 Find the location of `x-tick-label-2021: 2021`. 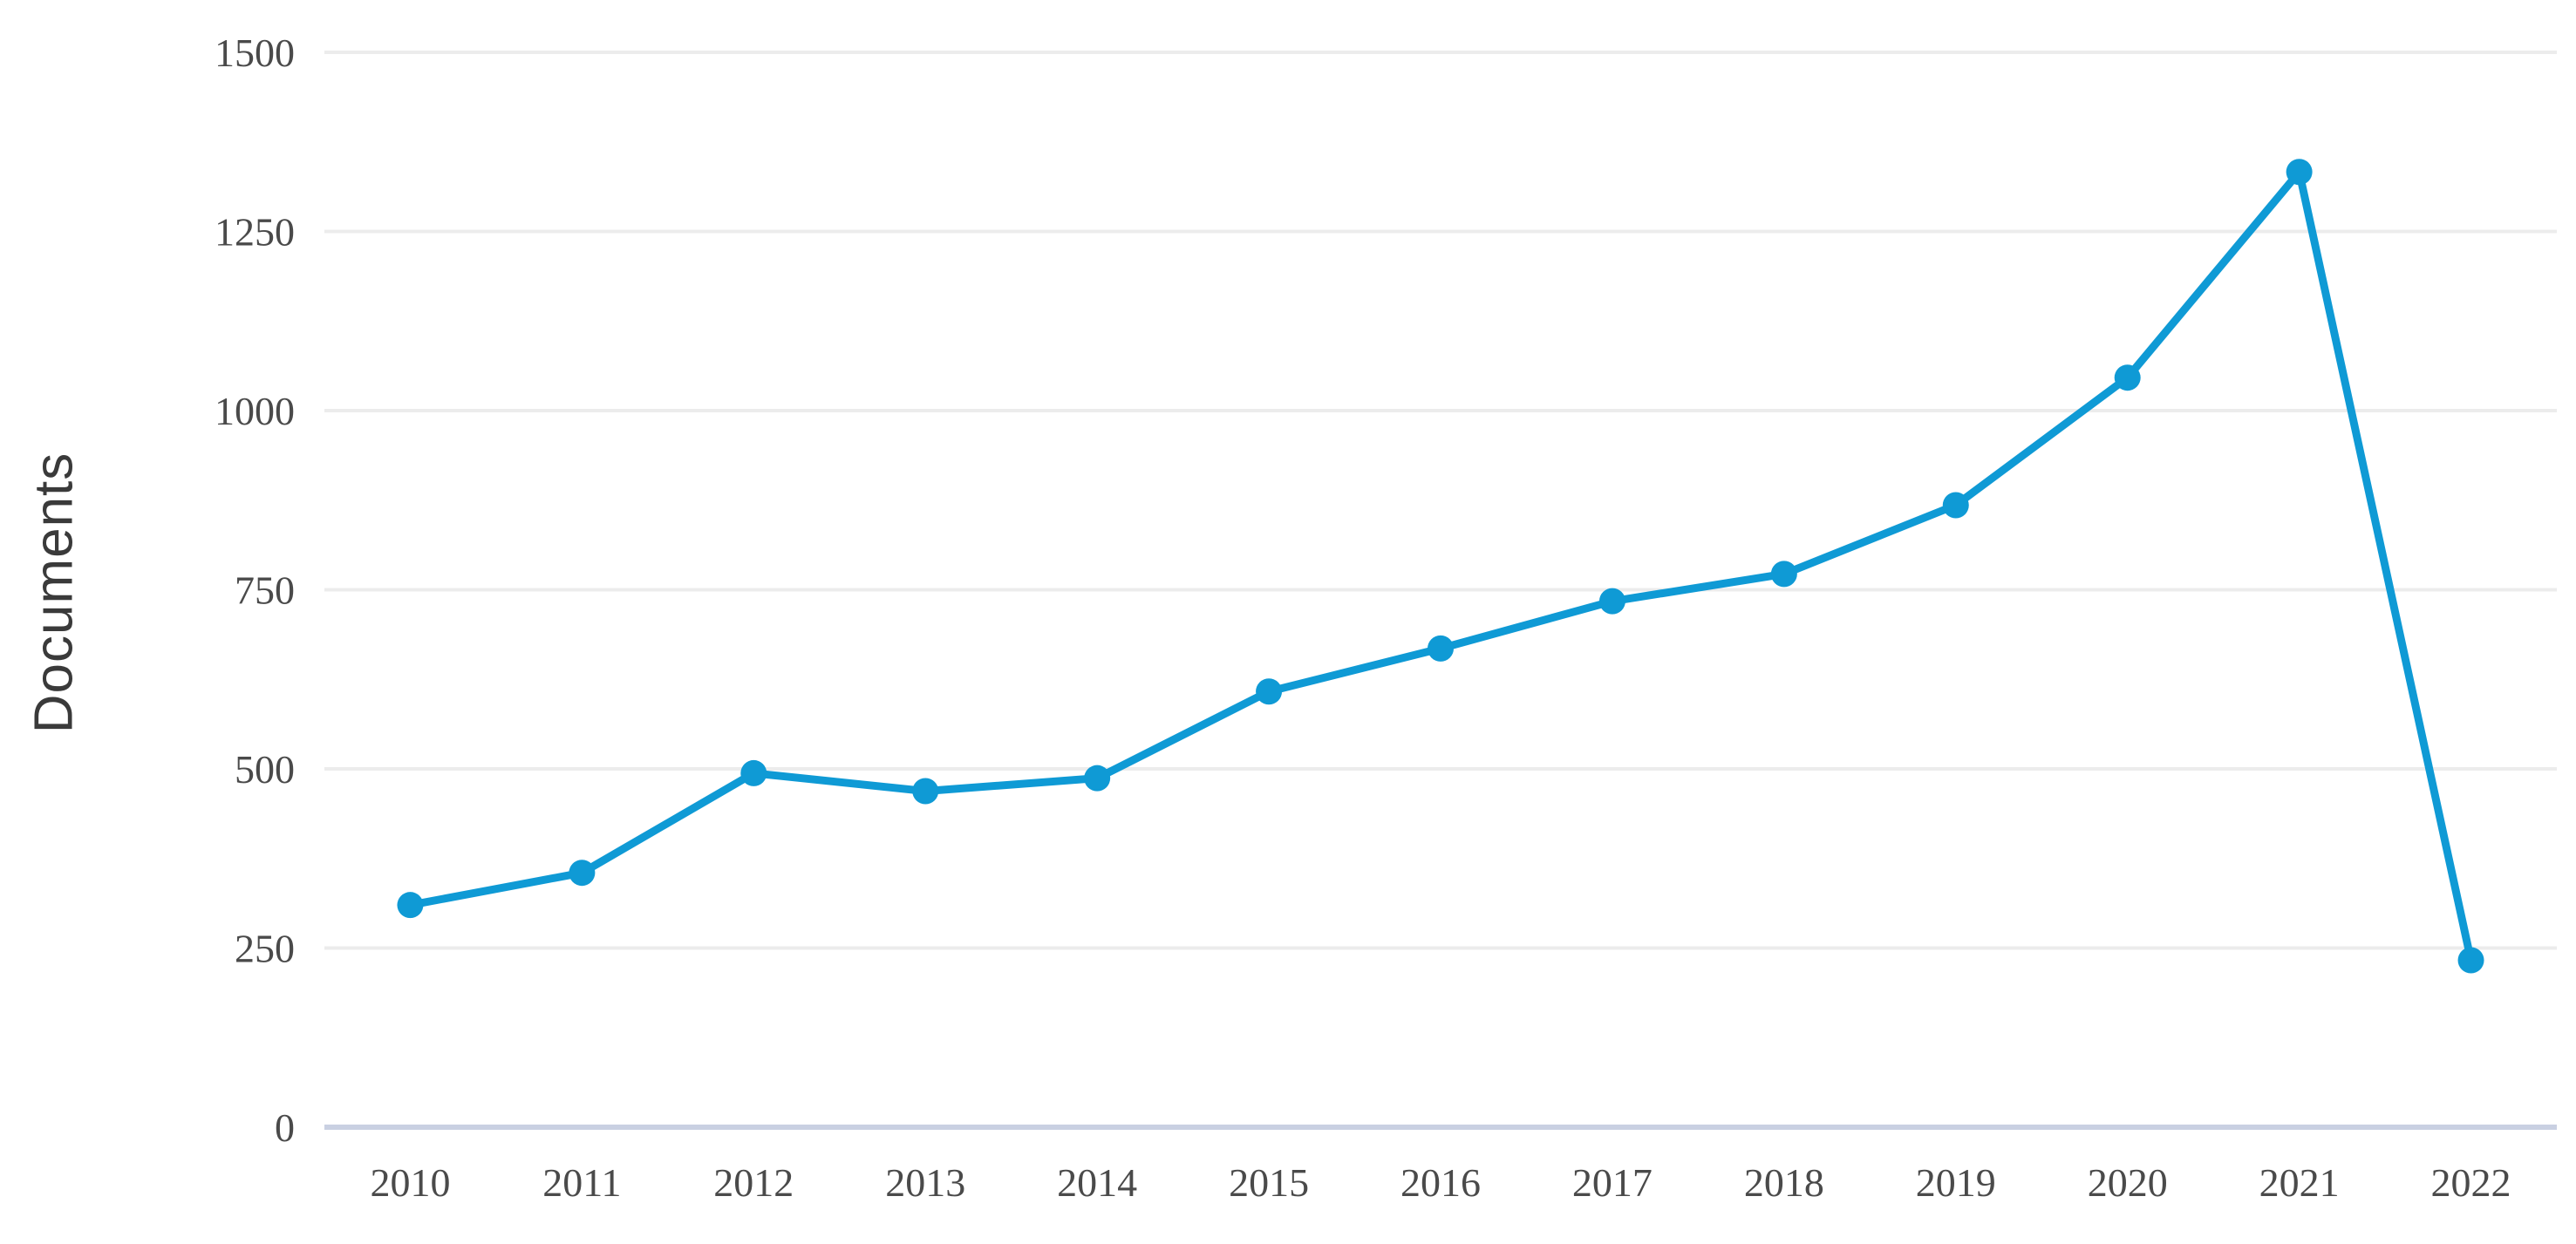

x-tick-label-2021: 2021 is located at coordinates (2300, 1182).